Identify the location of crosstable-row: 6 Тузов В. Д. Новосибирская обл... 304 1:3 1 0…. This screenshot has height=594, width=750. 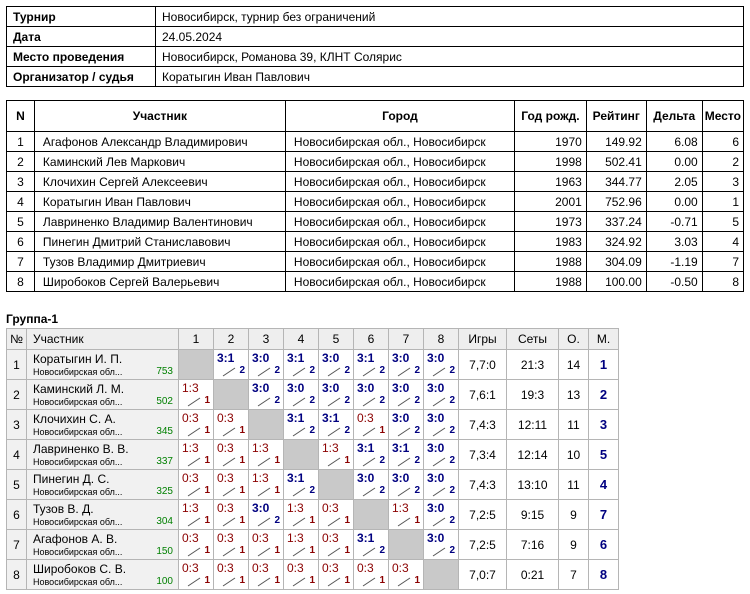
(312, 514).